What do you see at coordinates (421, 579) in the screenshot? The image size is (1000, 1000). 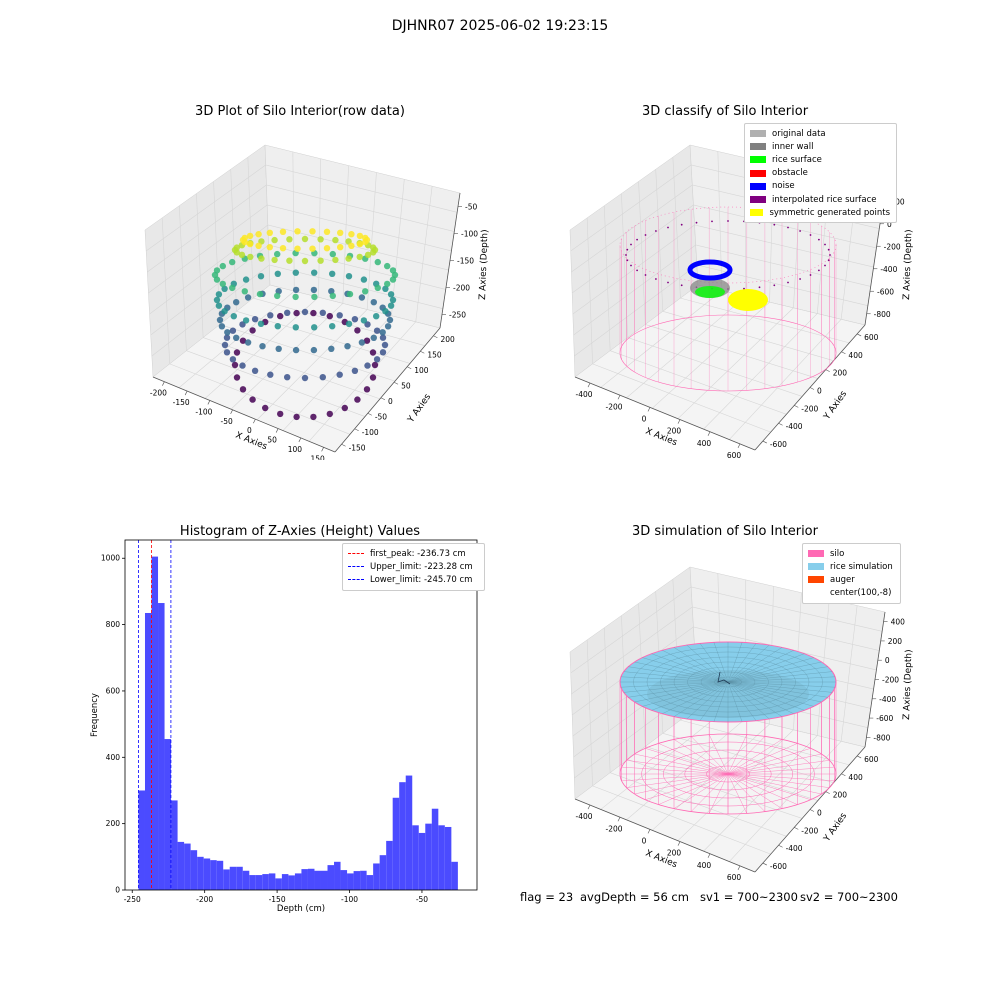 I see `legend-label: Lower_limit: -245.70 cm` at bounding box center [421, 579].